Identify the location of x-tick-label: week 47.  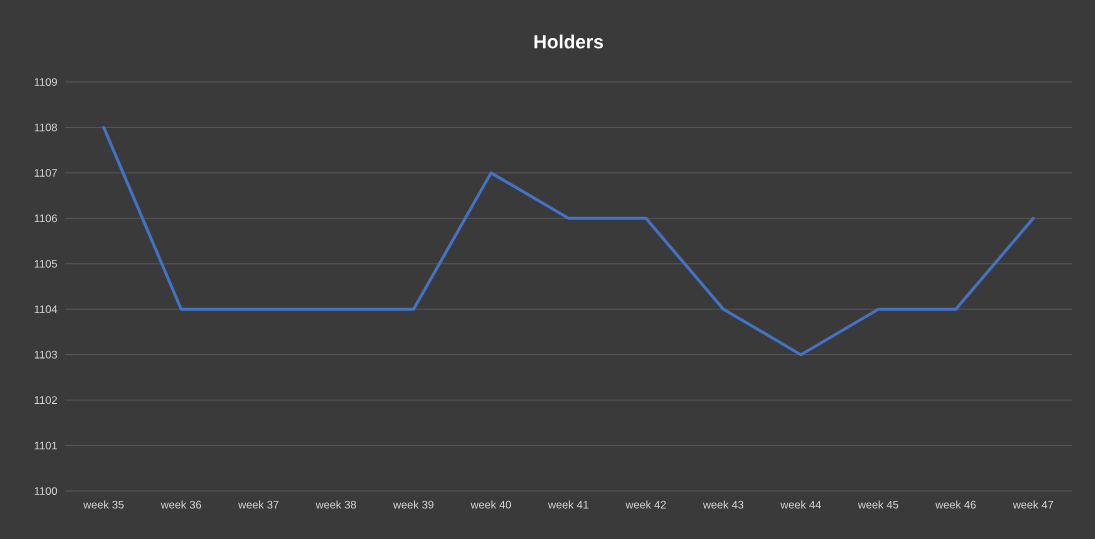
(1033, 504).